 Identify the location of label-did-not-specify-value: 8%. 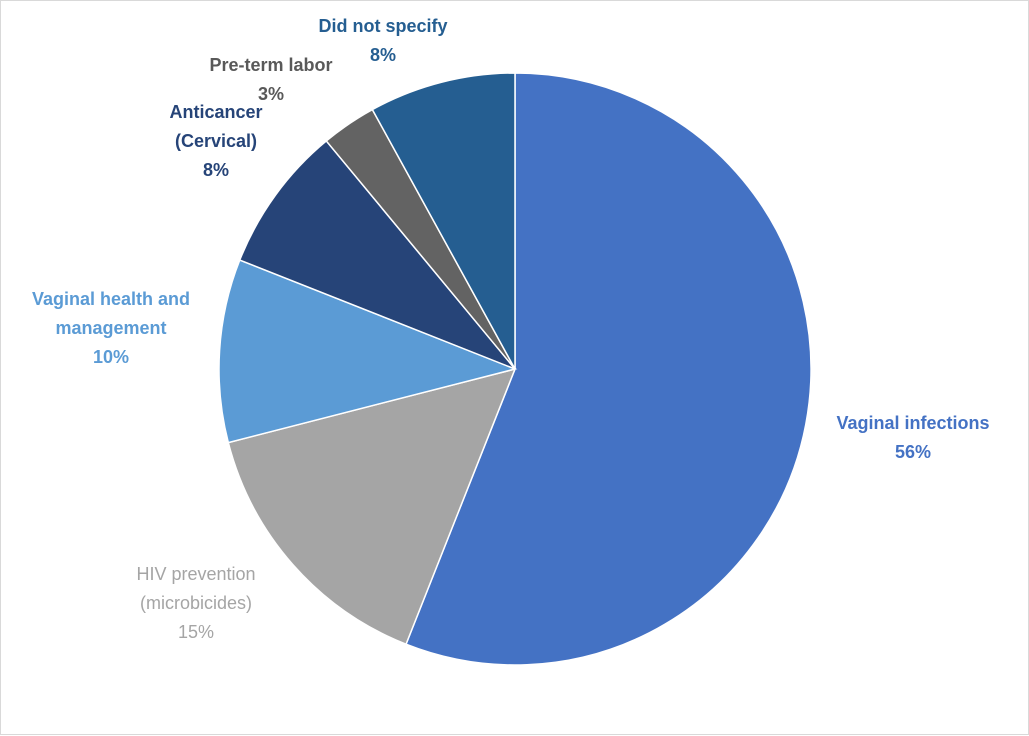
(382, 55).